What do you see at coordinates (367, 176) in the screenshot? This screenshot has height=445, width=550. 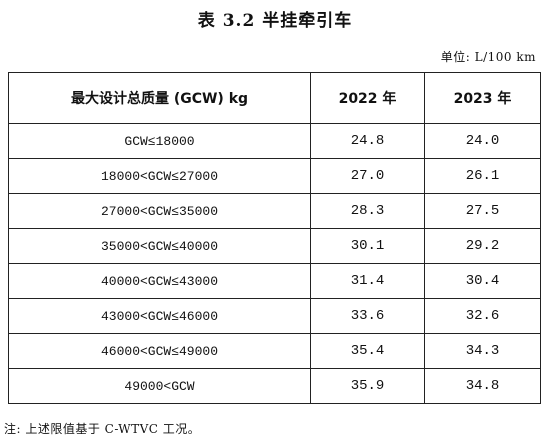 I see `cell-2022: 27.0` at bounding box center [367, 176].